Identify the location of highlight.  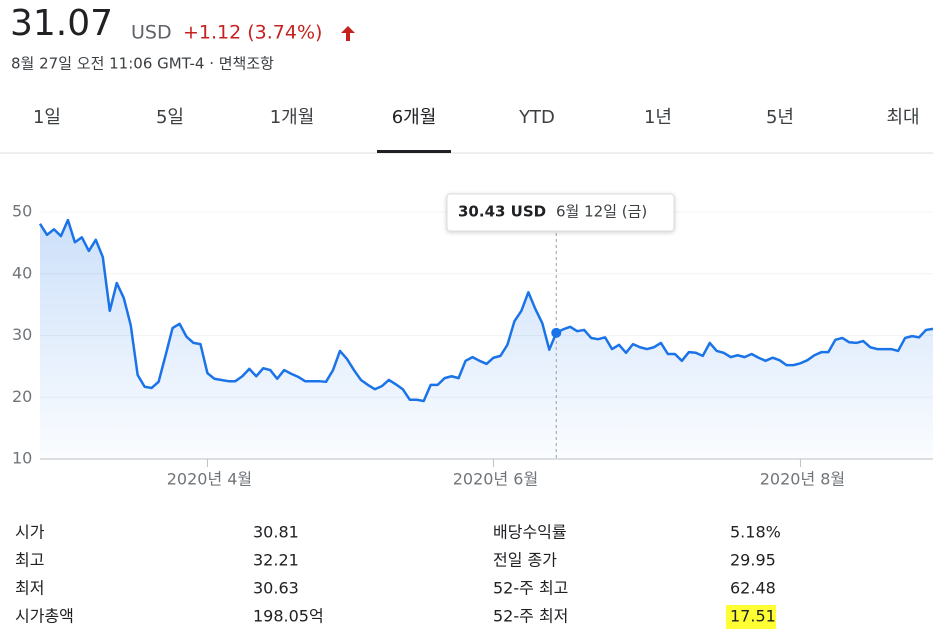
(751, 617).